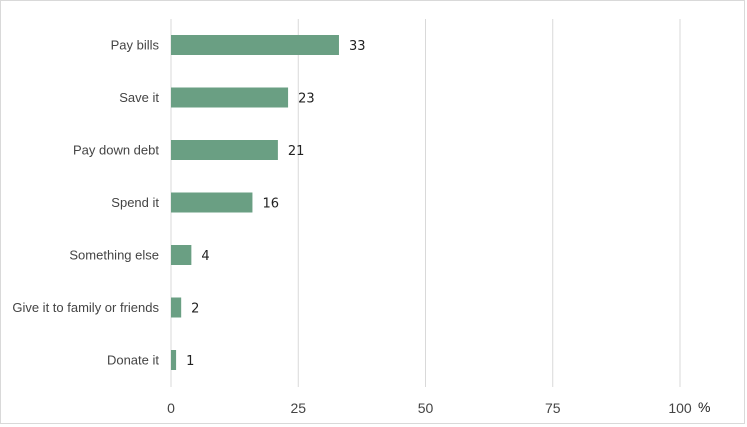  What do you see at coordinates (116, 150) in the screenshot?
I see `category-label: Pay down debt` at bounding box center [116, 150].